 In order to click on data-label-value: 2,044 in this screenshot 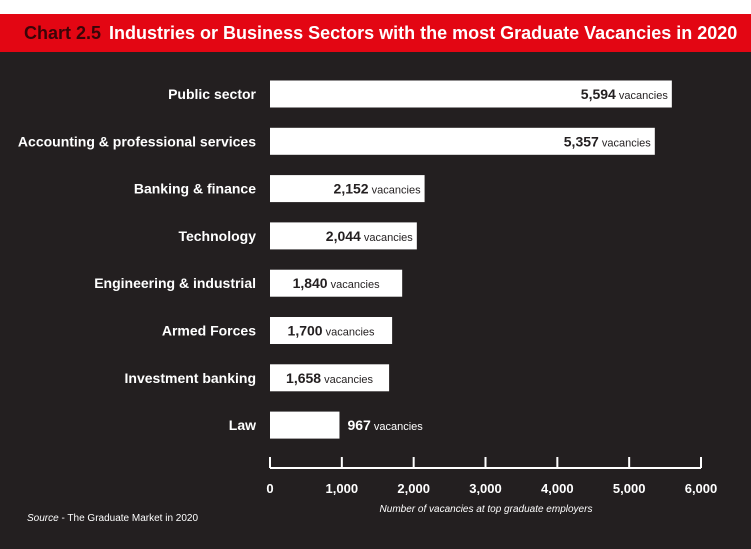, I will do `click(343, 236)`.